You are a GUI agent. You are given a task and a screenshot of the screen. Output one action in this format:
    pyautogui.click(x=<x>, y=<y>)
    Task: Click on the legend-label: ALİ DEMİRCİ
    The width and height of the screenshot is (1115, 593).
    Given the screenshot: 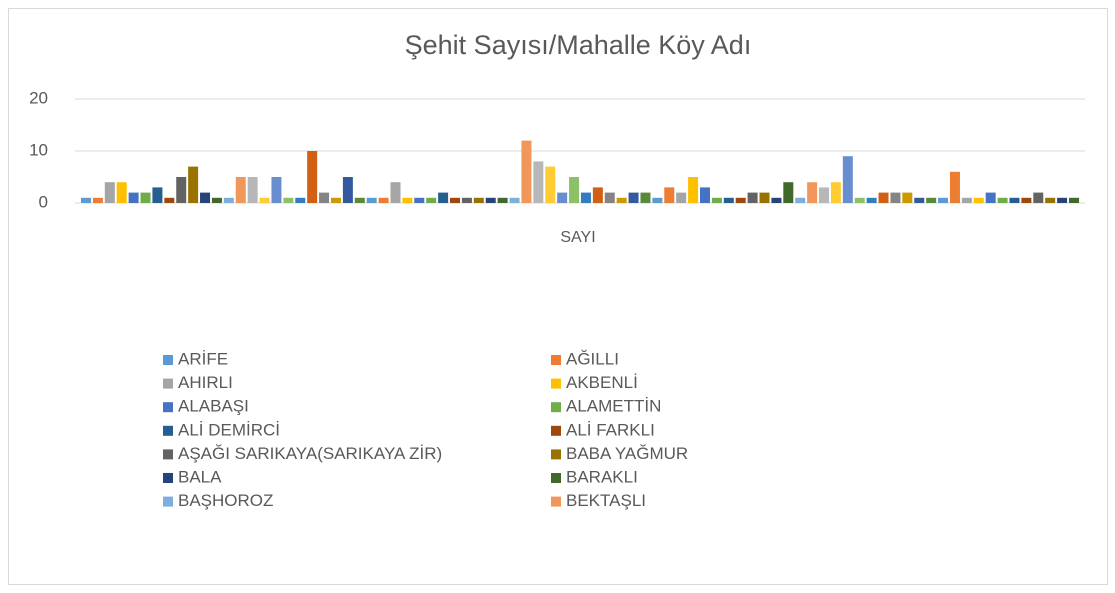 What is the action you would take?
    pyautogui.click(x=229, y=429)
    